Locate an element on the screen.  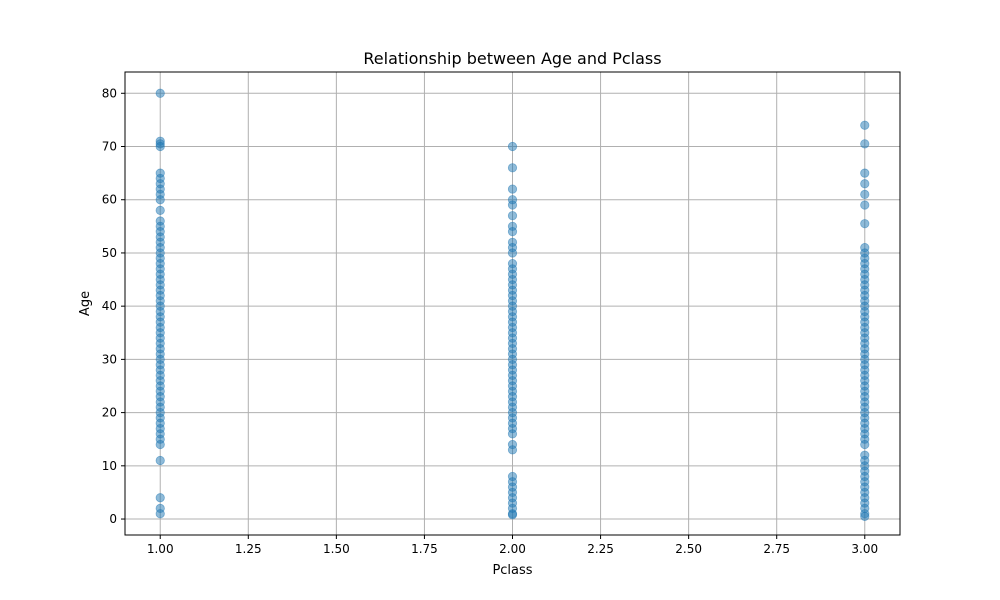
y-axis-label: Age is located at coordinates (85, 303).